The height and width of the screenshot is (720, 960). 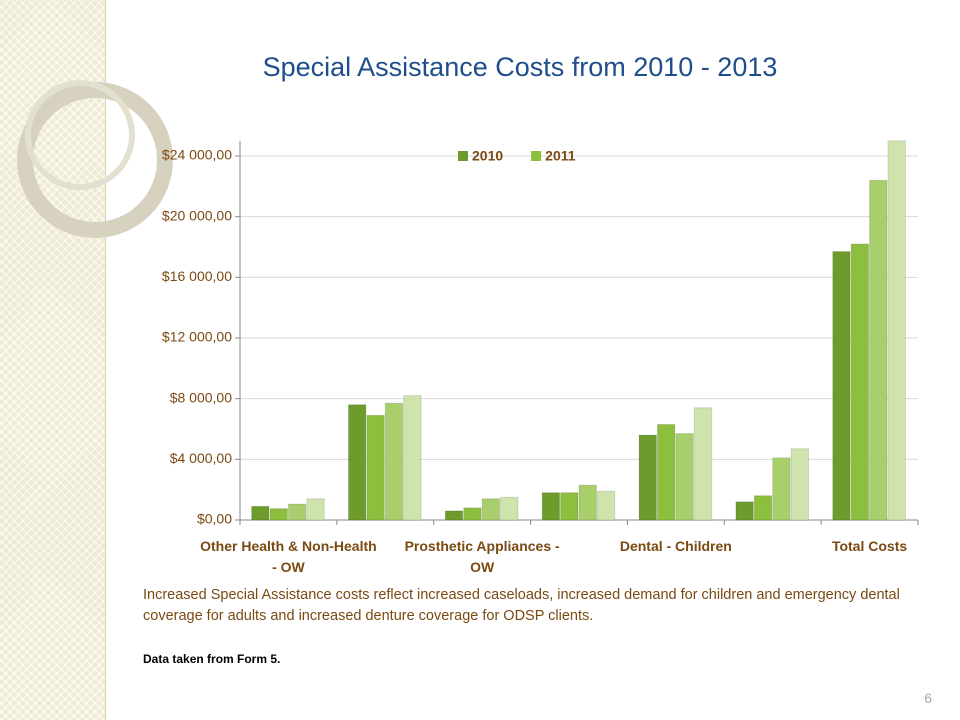 I want to click on decor-circles, so click(x=95, y=159).